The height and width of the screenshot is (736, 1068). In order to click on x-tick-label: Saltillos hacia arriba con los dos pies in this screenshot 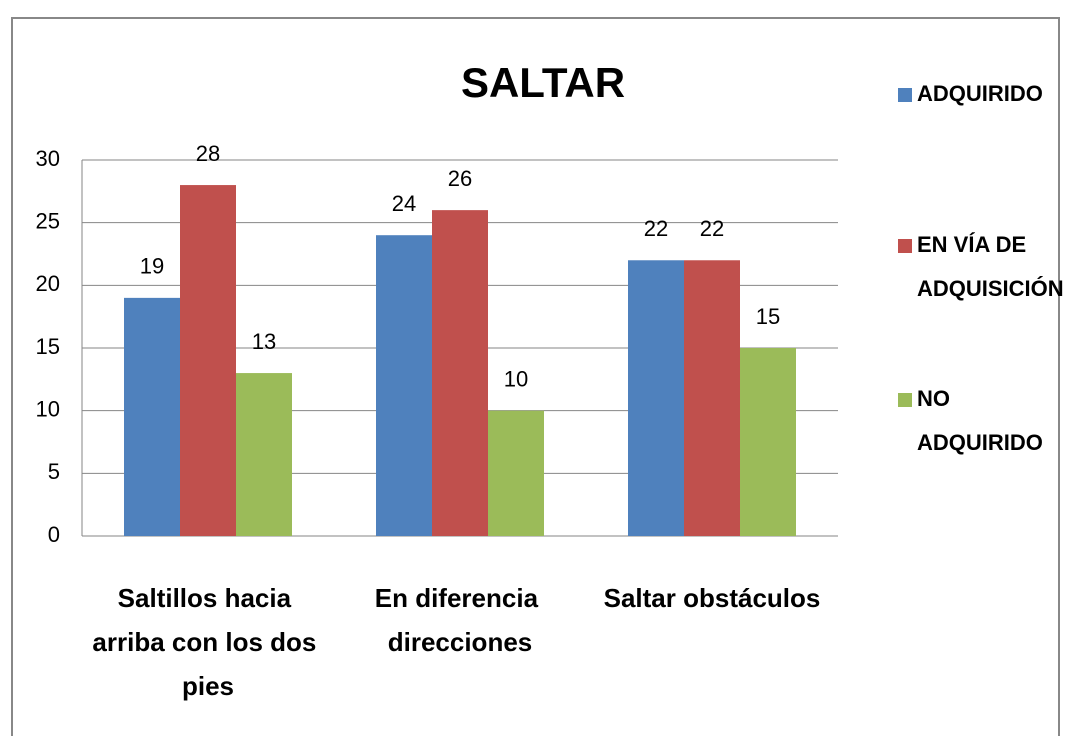, I will do `click(207, 642)`.